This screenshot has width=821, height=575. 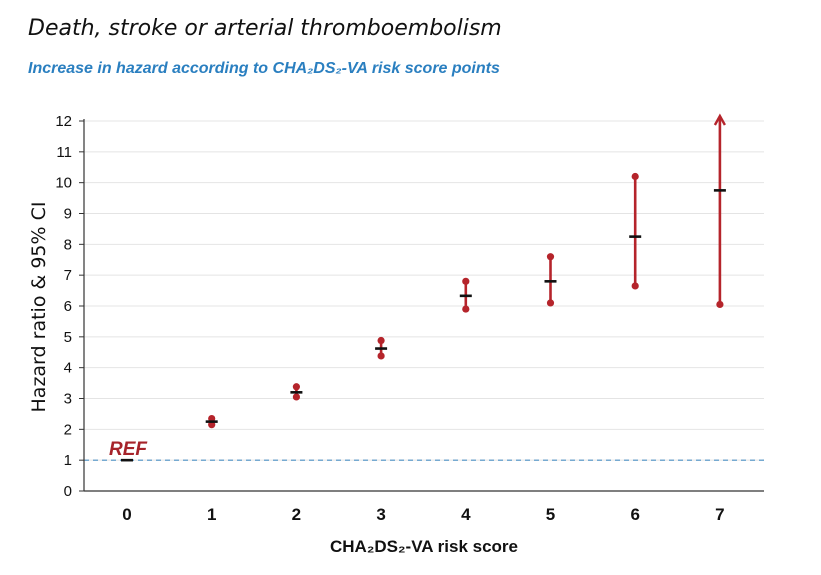 I want to click on x-tick-label: 1, so click(x=211, y=514).